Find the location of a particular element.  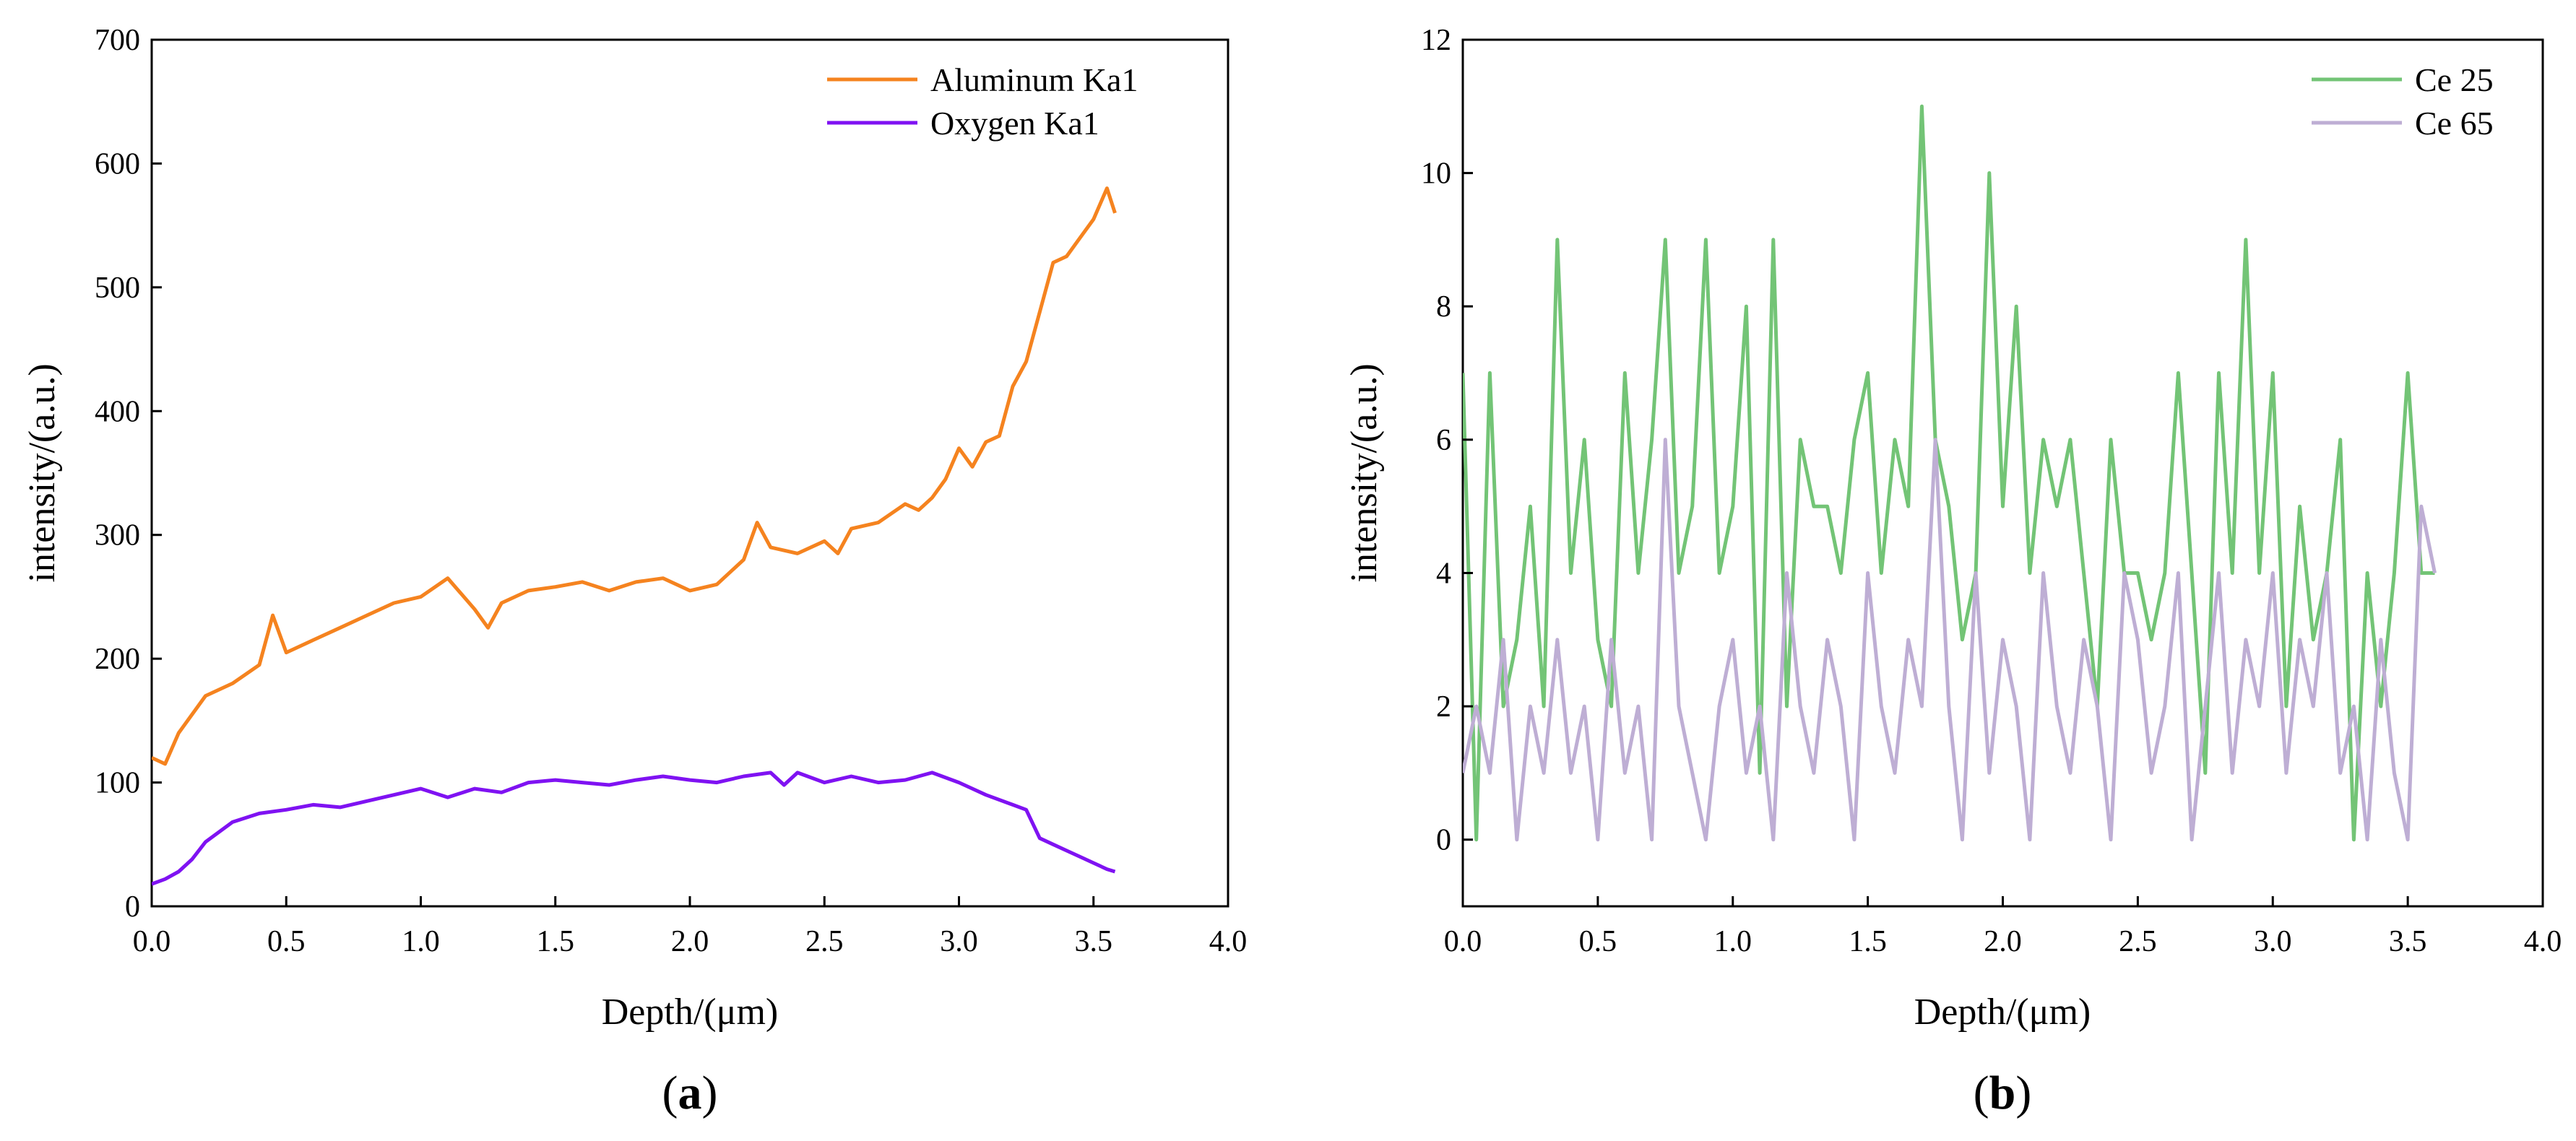

y-tick-label-a: 500 is located at coordinates (117, 288).